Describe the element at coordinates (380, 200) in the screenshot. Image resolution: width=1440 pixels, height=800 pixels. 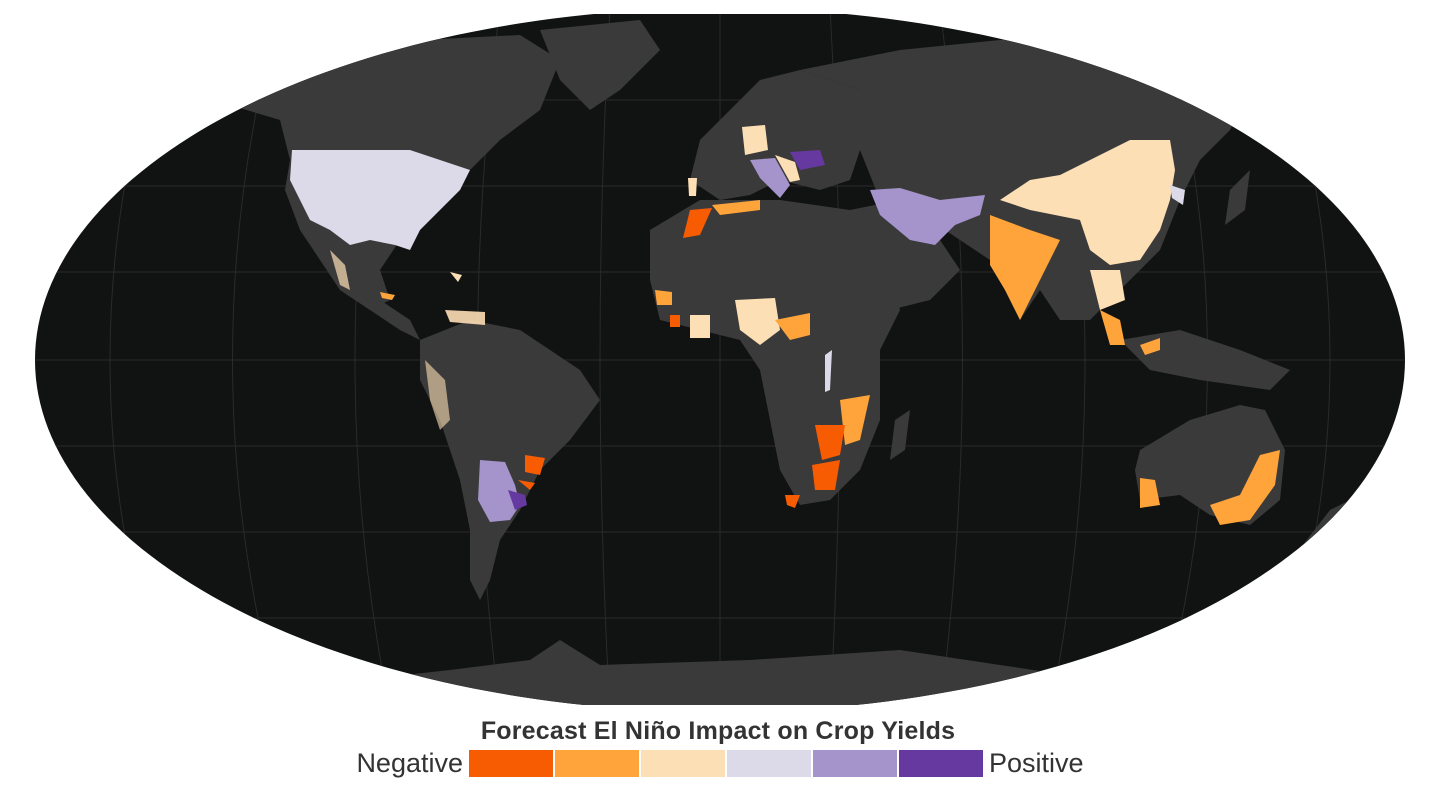
I see `region-usa` at that location.